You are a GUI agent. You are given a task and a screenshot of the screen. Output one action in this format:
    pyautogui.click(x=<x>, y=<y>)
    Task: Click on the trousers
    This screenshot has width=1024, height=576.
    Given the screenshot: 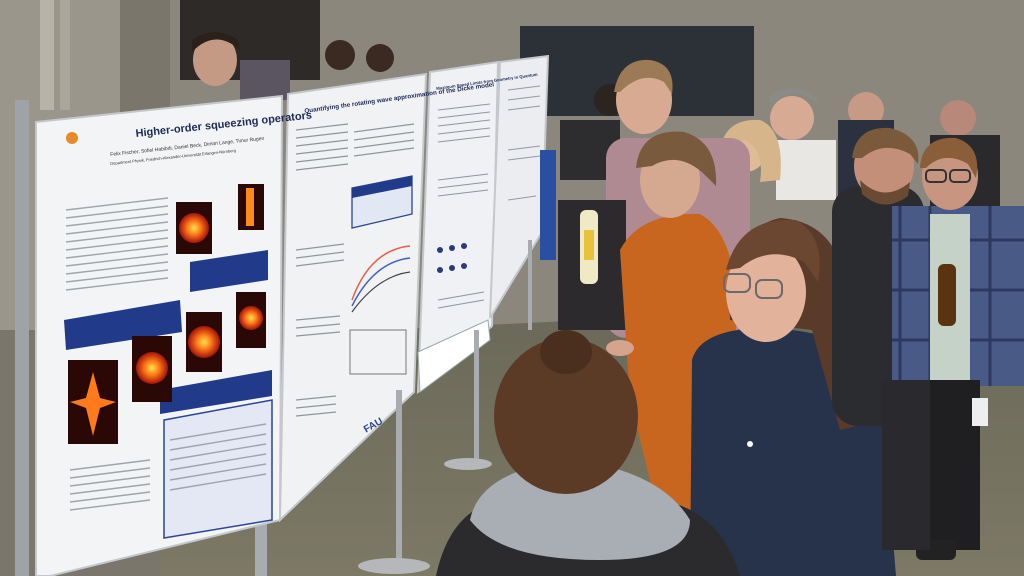 What is the action you would take?
    pyautogui.click(x=906, y=465)
    